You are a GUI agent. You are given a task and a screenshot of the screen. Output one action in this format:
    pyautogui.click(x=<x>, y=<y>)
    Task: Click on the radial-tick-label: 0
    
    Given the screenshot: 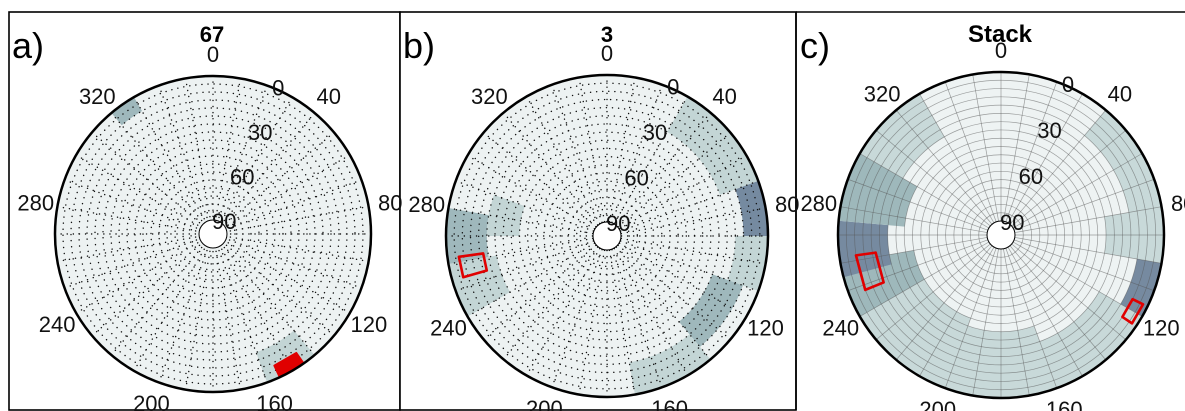 What is the action you would take?
    pyautogui.click(x=1068, y=84)
    